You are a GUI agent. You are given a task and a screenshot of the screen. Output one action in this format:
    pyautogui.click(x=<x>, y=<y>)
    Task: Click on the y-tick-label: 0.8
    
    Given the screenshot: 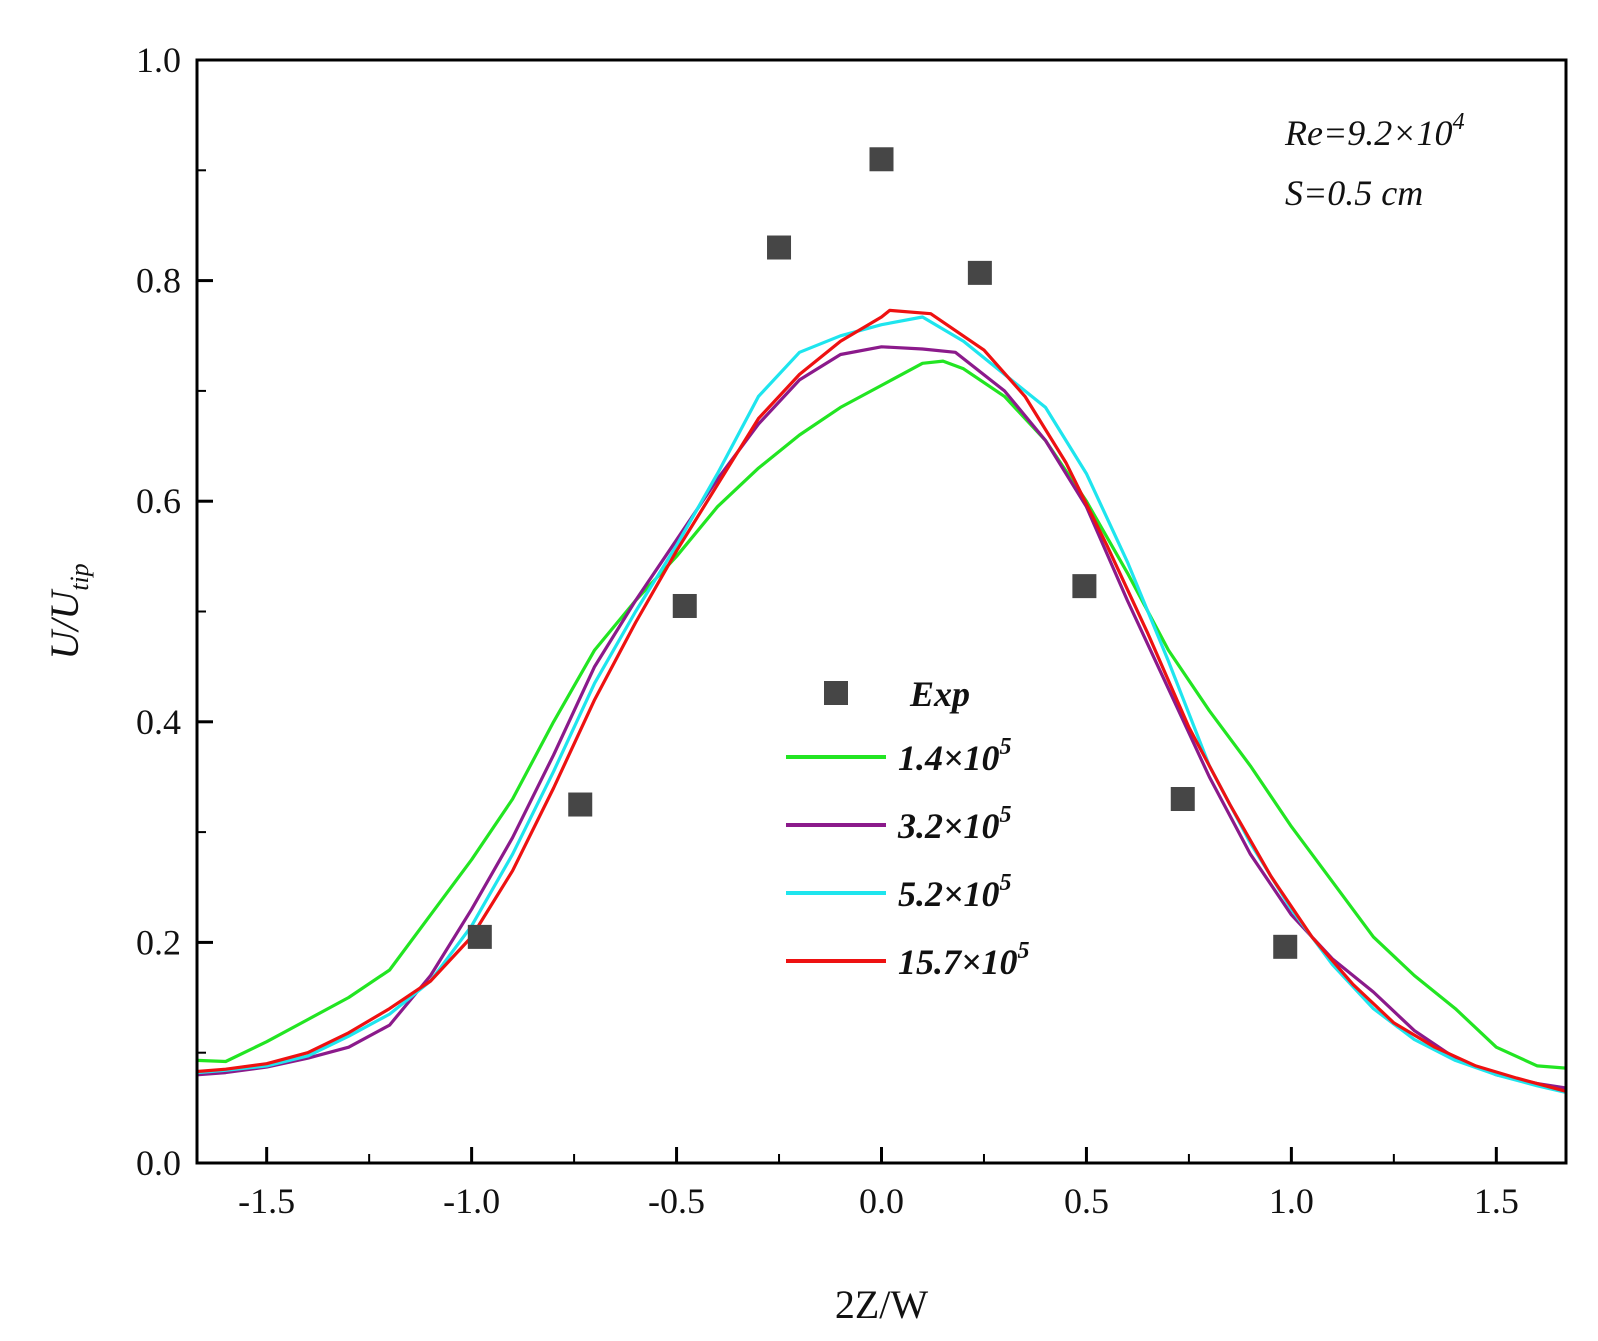 What is the action you would take?
    pyautogui.click(x=158, y=281)
    